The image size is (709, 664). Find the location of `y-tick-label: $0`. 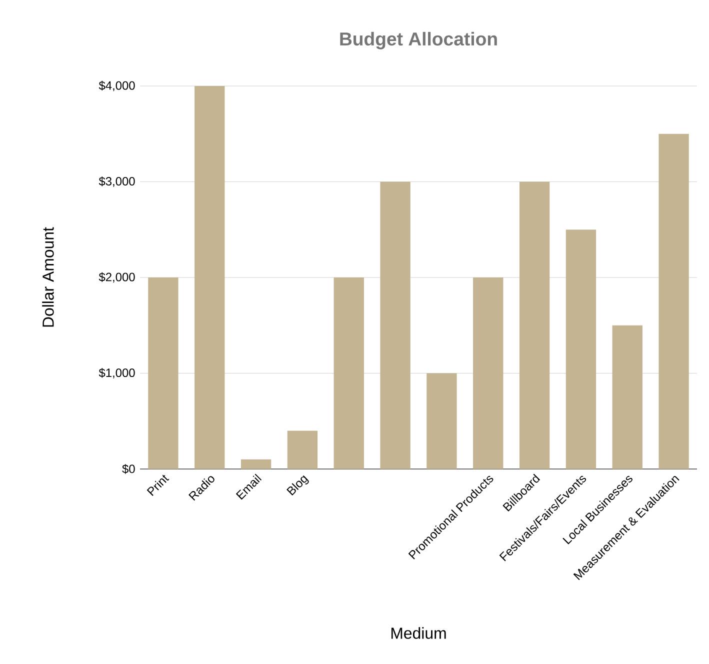

y-tick-label: $0 is located at coordinates (128, 469).